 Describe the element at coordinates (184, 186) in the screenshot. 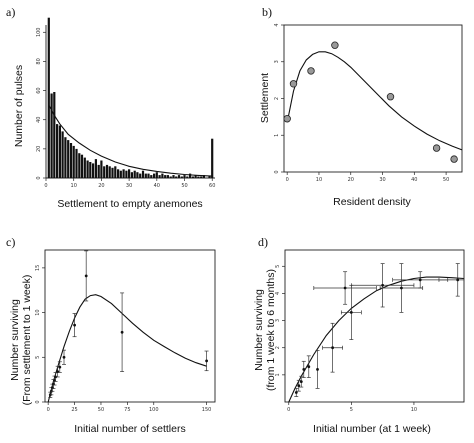

I see `panel-a-x-tick-label: 50` at that location.